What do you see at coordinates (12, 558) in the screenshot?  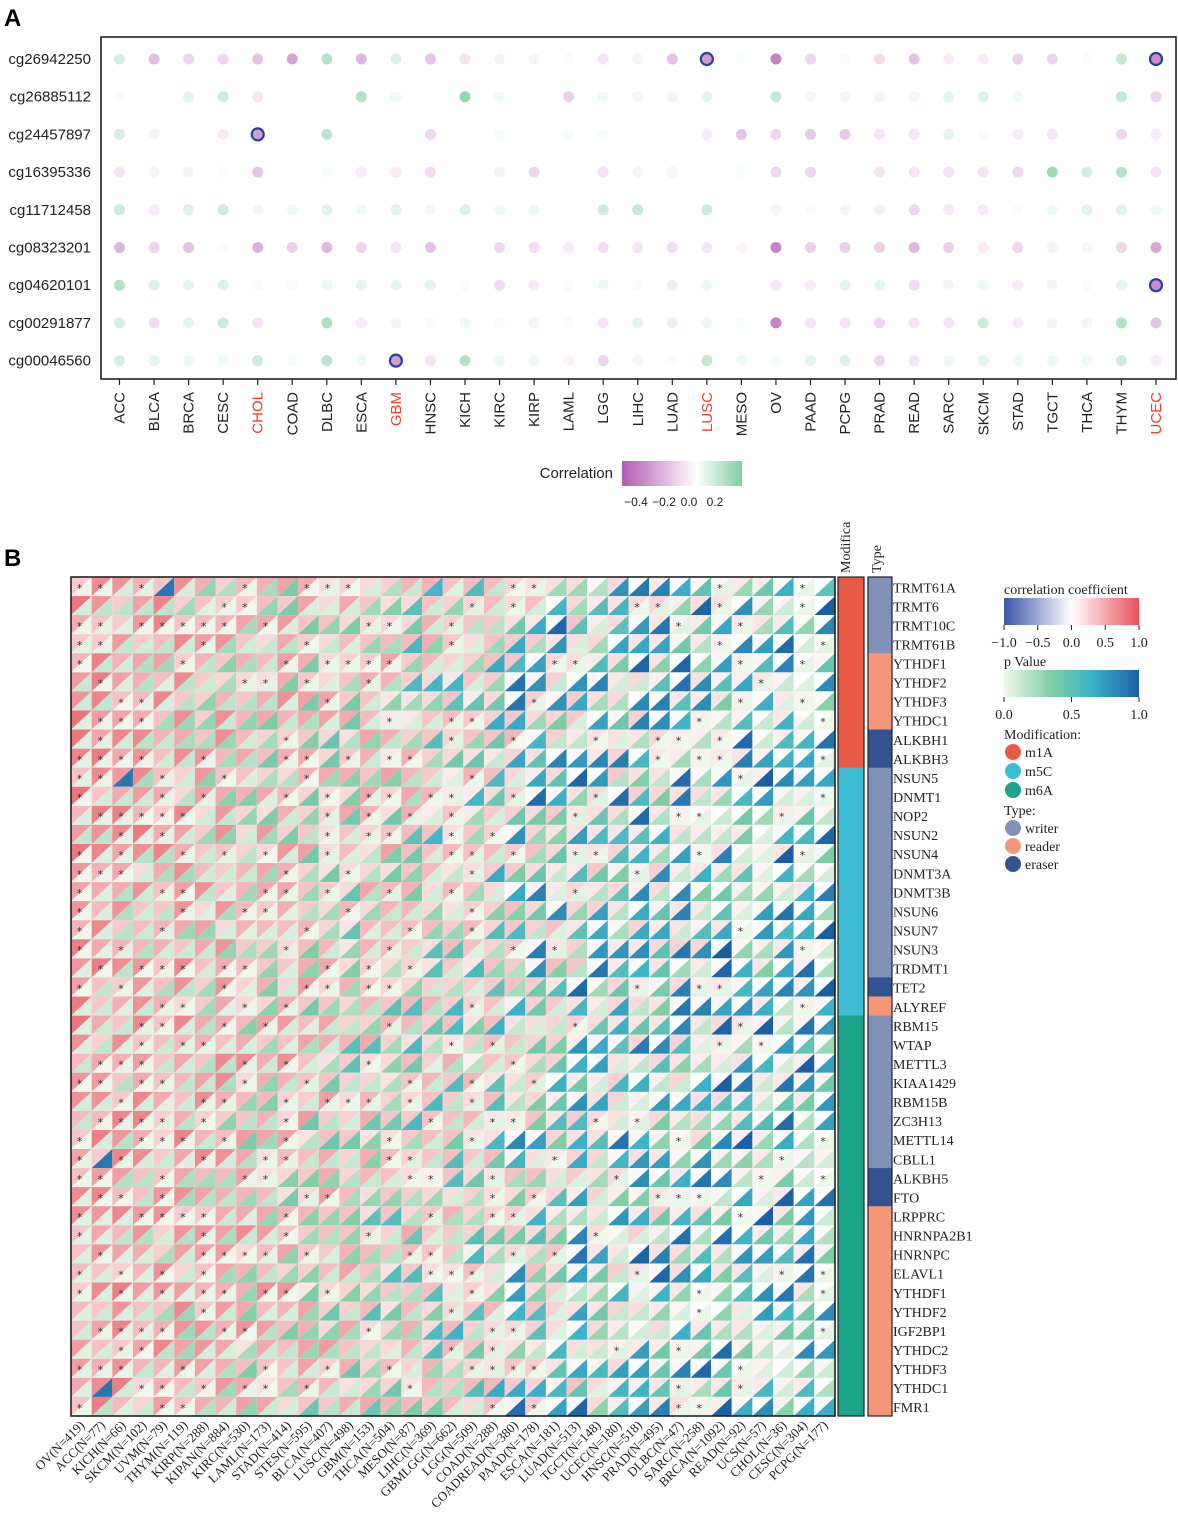 I see `panel-b-label: B` at bounding box center [12, 558].